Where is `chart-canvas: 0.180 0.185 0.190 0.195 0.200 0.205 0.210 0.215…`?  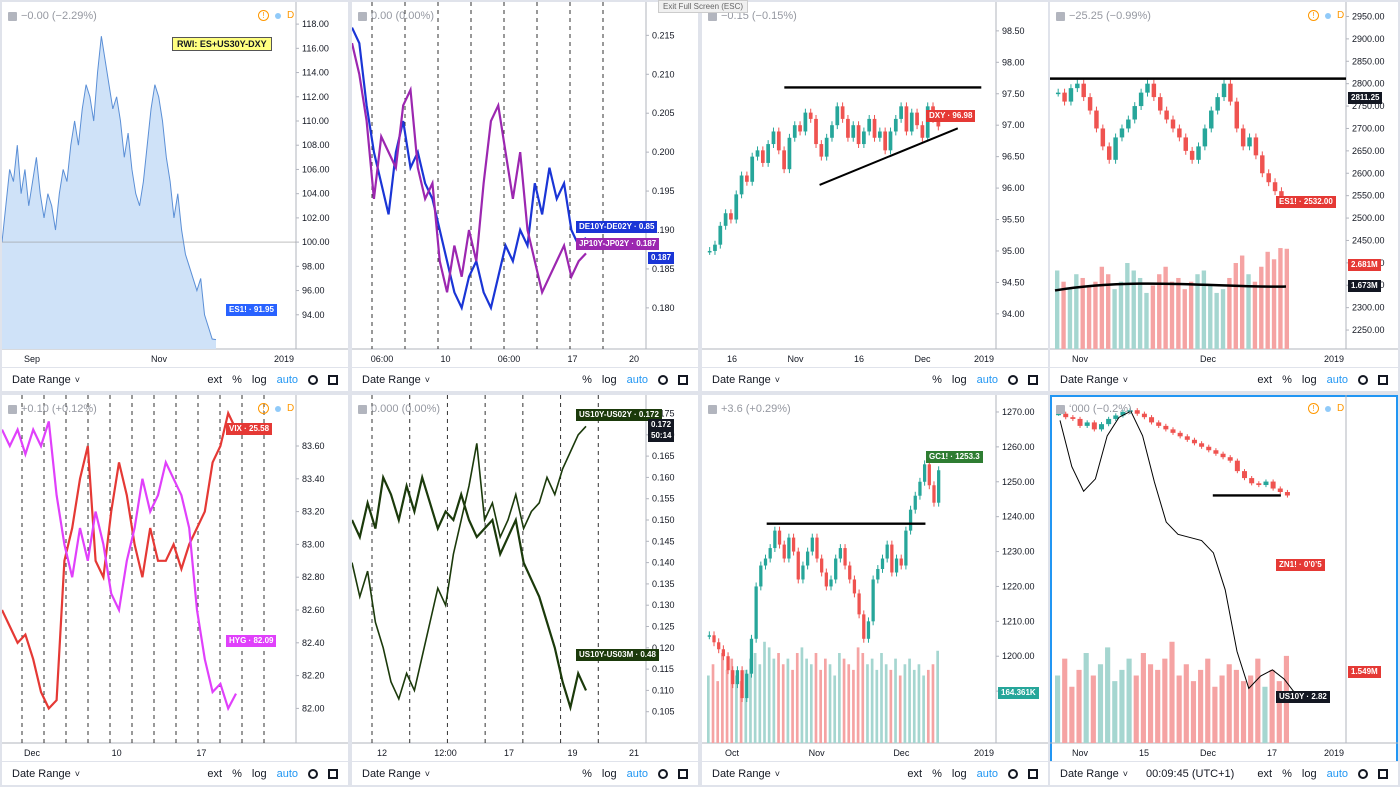 chart-canvas: 0.180 0.185 0.190 0.195 0.200 0.205 0.210 0.215… is located at coordinates (525, 184).